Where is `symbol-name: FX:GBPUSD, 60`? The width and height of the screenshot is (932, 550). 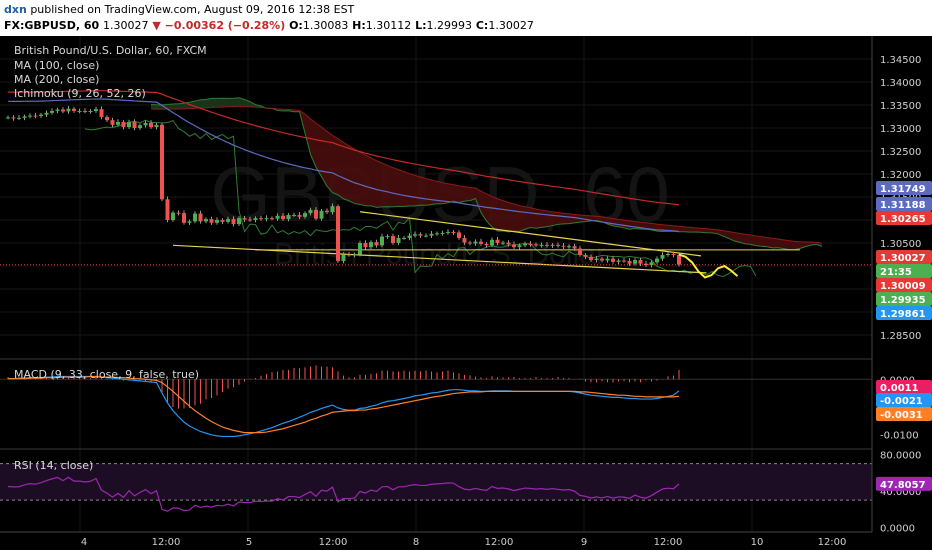 symbol-name: FX:GBPUSD, 60 is located at coordinates (52, 25).